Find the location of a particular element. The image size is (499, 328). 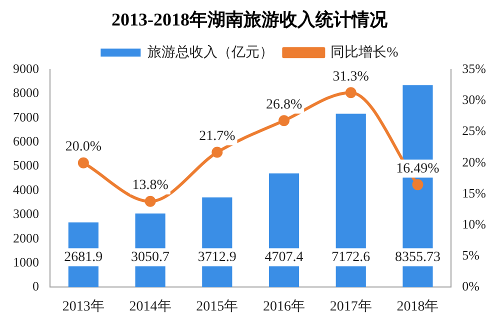

data-label: 20.0% is located at coordinates (83, 147).